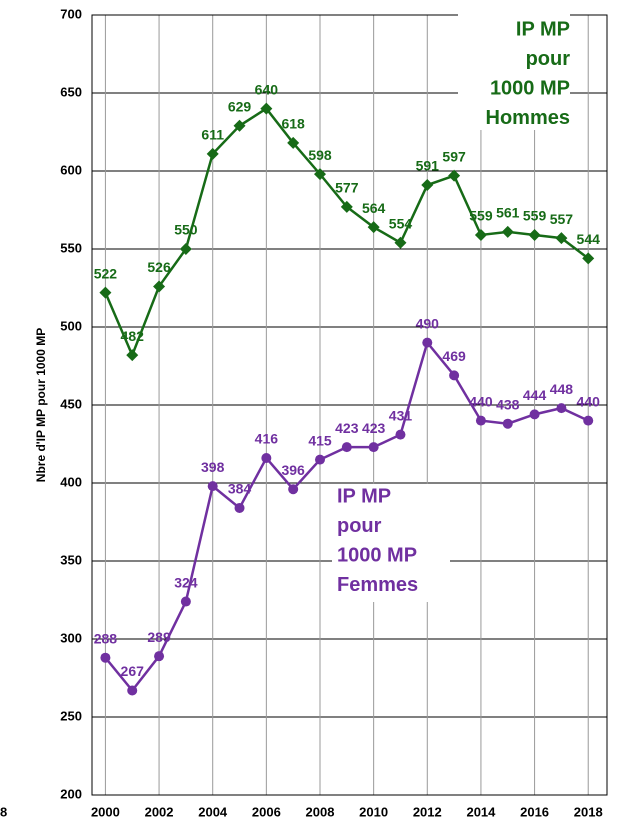 The image size is (623, 831). I want to click on data-label: 577, so click(347, 188).